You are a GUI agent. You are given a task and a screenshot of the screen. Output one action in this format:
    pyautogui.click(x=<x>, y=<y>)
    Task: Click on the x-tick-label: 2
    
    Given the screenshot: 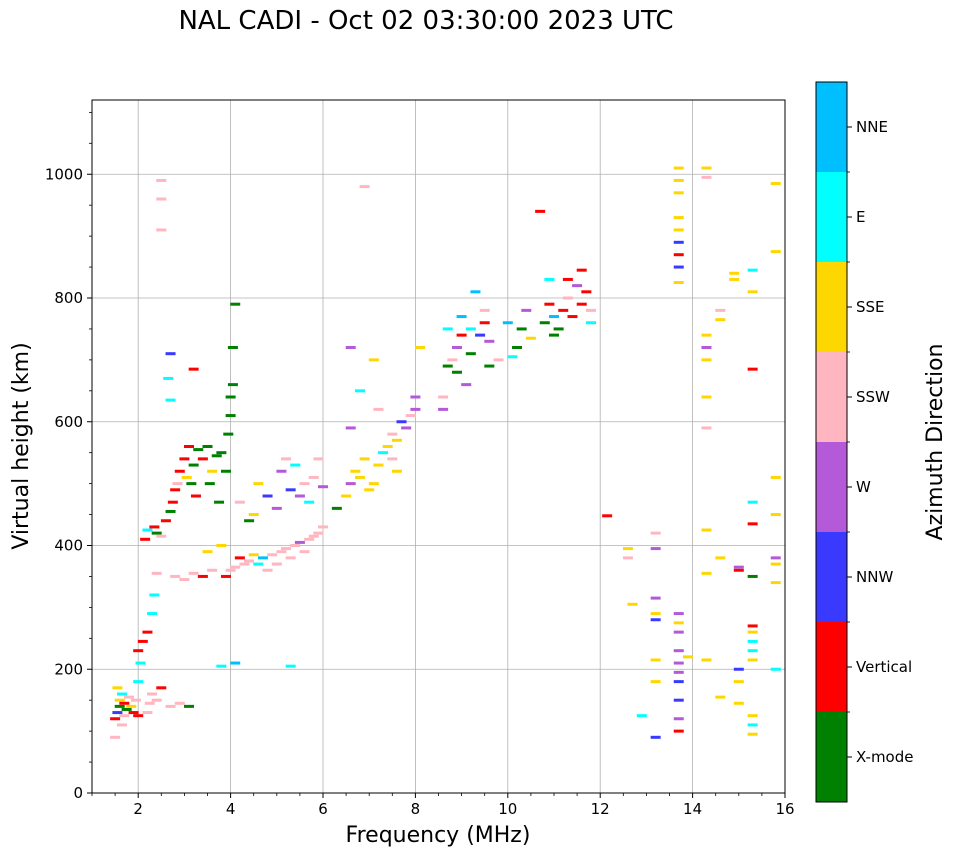 What is the action you would take?
    pyautogui.click(x=138, y=809)
    